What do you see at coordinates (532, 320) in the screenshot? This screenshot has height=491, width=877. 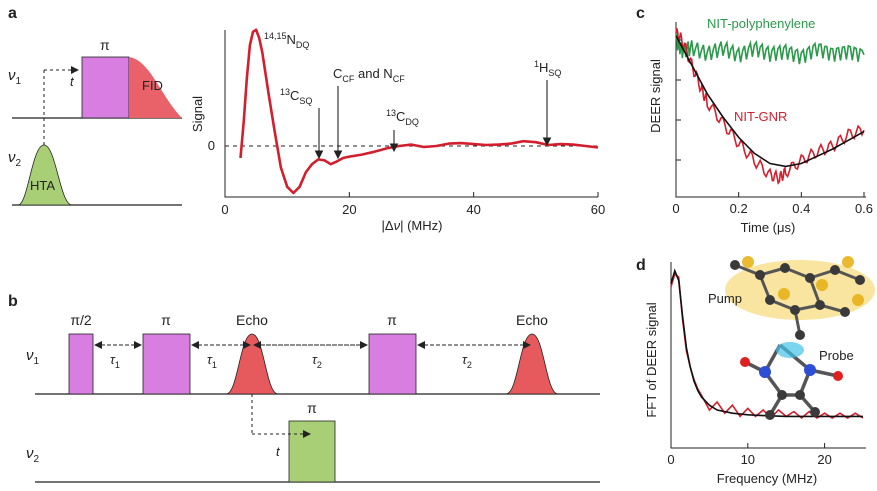 I see `b-echo-label-2: Echo` at bounding box center [532, 320].